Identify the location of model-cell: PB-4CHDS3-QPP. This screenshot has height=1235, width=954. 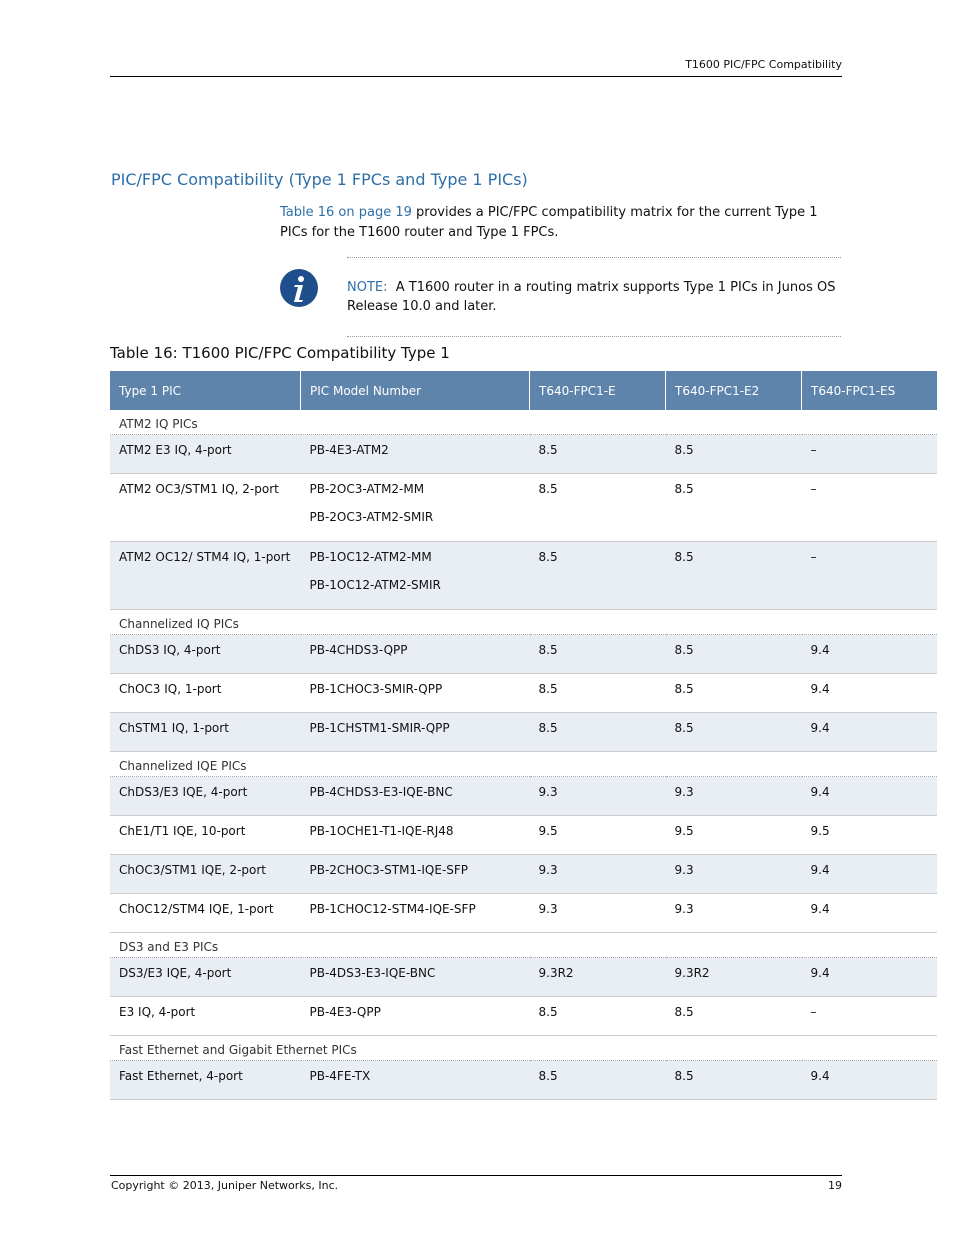
(415, 654).